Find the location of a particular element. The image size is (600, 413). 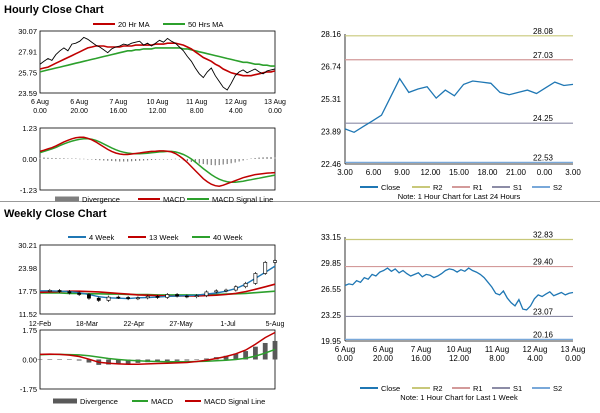

y-tick-label: 11.52 is located at coordinates (28, 314).